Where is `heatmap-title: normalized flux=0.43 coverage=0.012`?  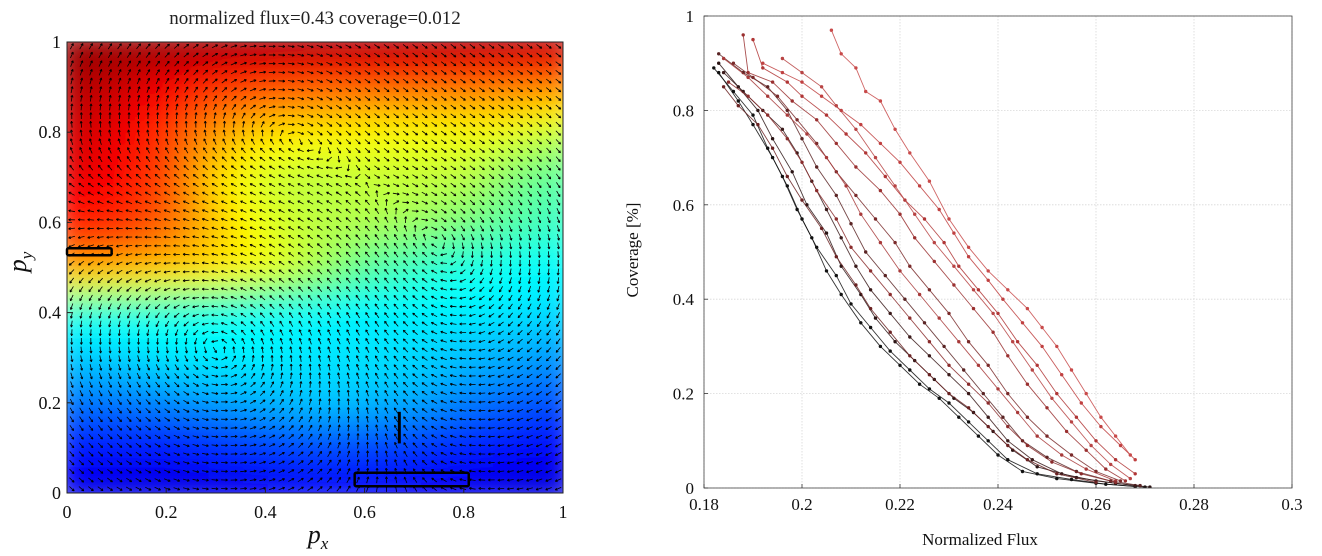 heatmap-title: normalized flux=0.43 coverage=0.012 is located at coordinates (315, 18).